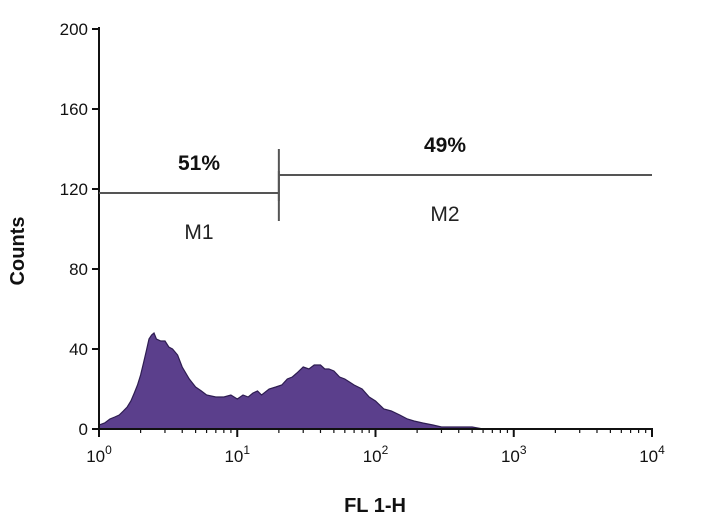 This screenshot has height=523, width=709. Describe the element at coordinates (74, 189) in the screenshot. I see `y-tick-label: 120` at that location.